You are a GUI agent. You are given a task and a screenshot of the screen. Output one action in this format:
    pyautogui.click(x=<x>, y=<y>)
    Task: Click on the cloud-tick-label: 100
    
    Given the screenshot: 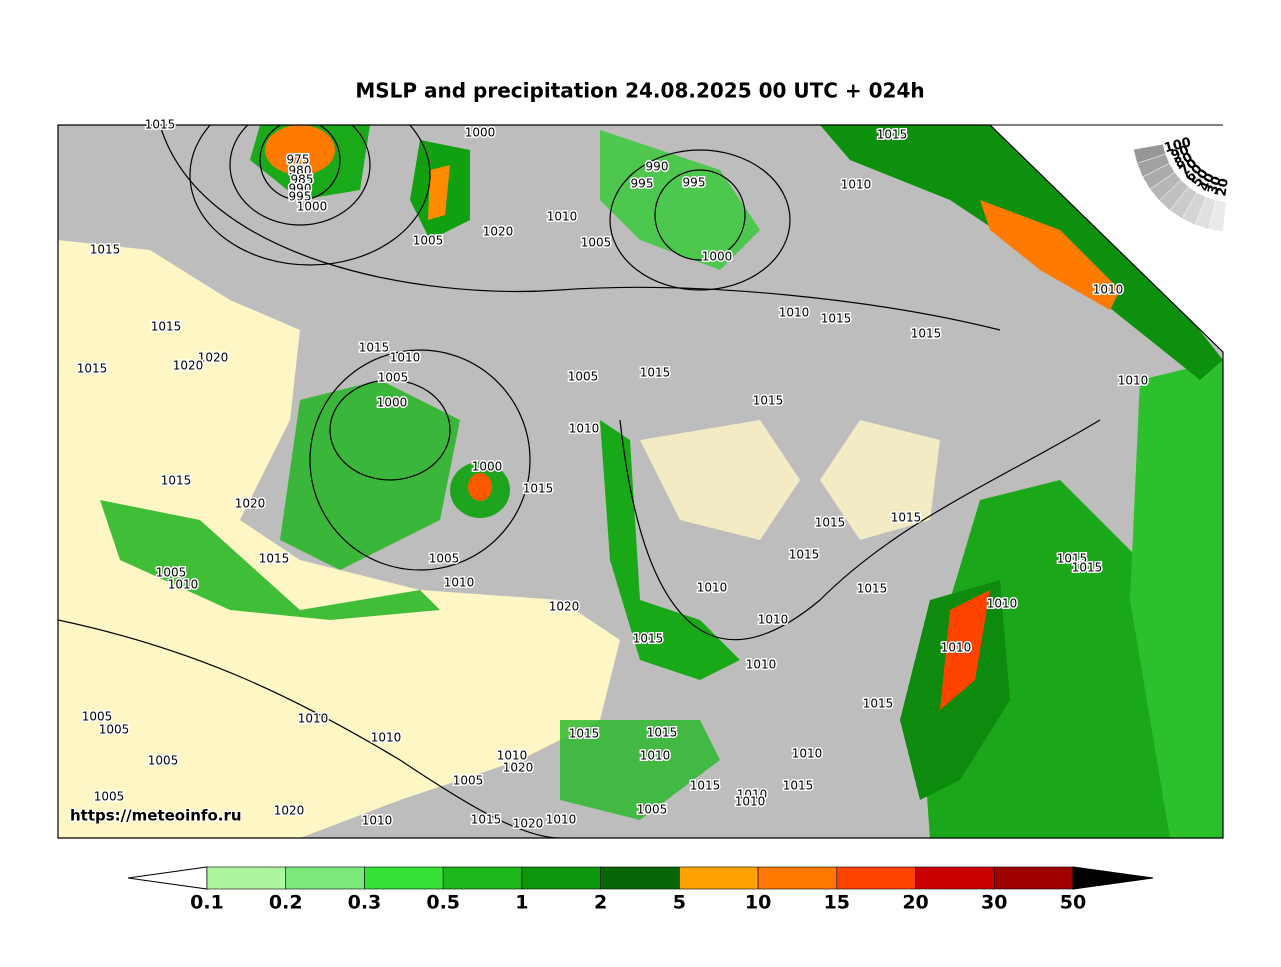 What is the action you would take?
    pyautogui.click(x=1178, y=145)
    